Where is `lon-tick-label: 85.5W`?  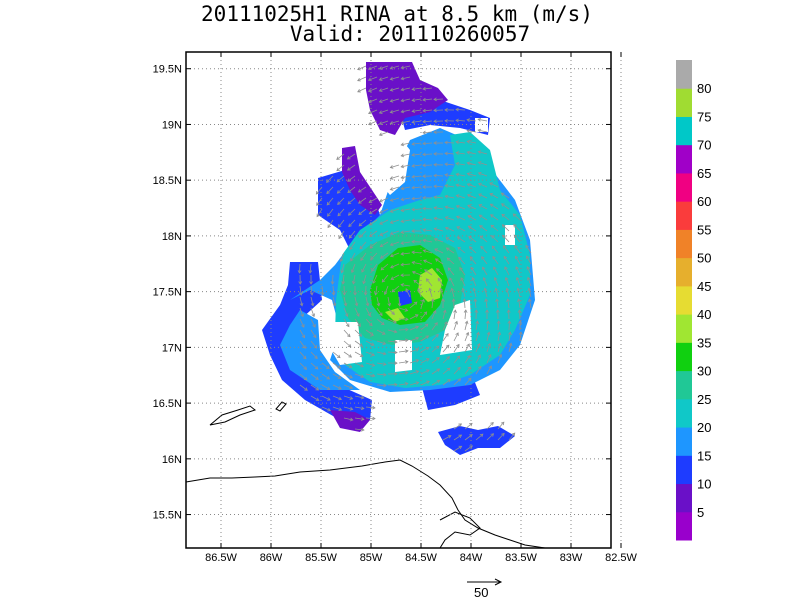
lon-tick-label: 85.5W is located at coordinates (321, 558).